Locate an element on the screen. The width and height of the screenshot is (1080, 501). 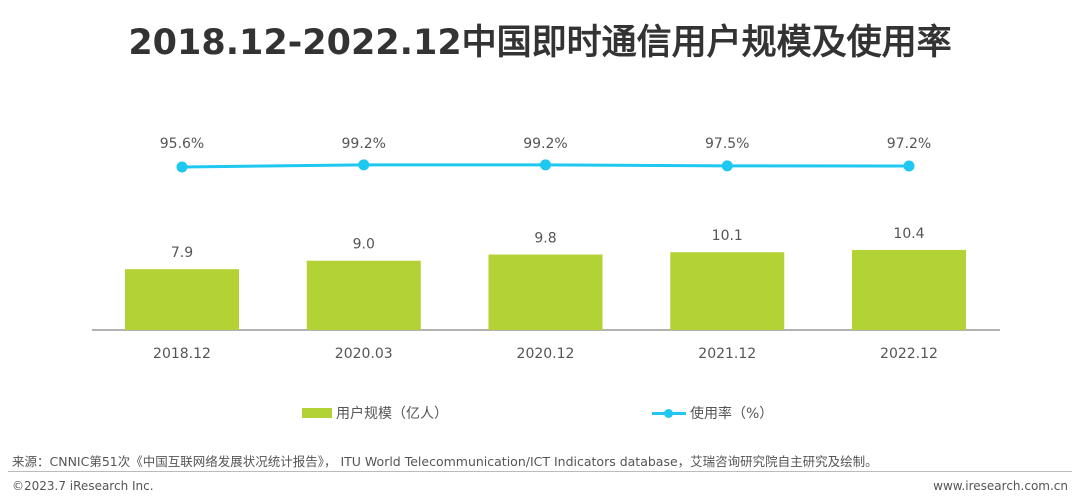
legend-label-bar: 用户规模（亿人） is located at coordinates (392, 414).